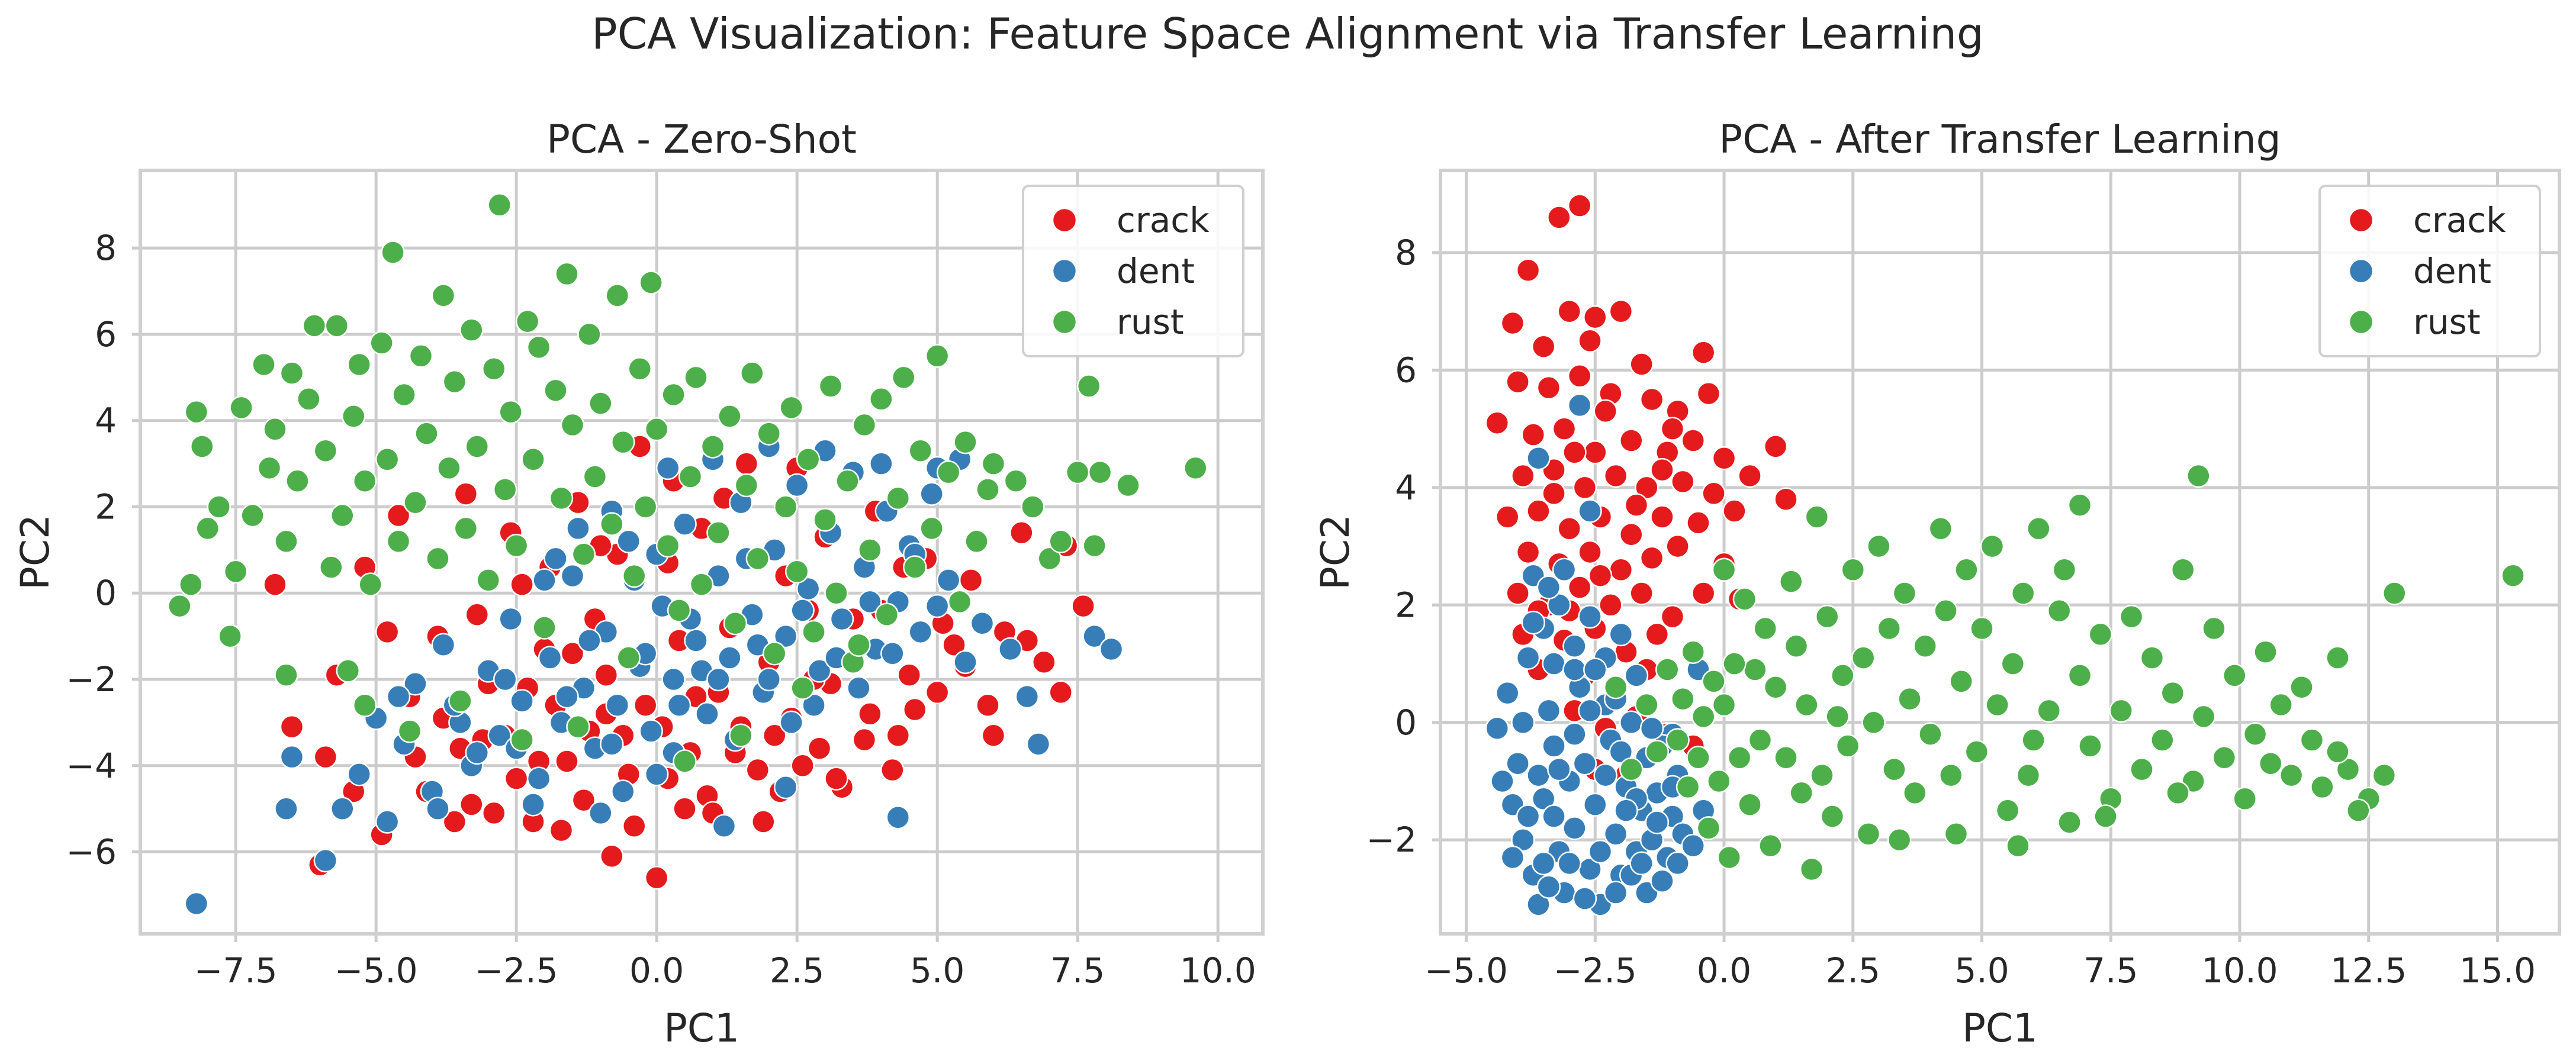 The height and width of the screenshot is (1051, 2576). Describe the element at coordinates (92, 679) in the screenshot. I see `y-tick-label: −2` at that location.